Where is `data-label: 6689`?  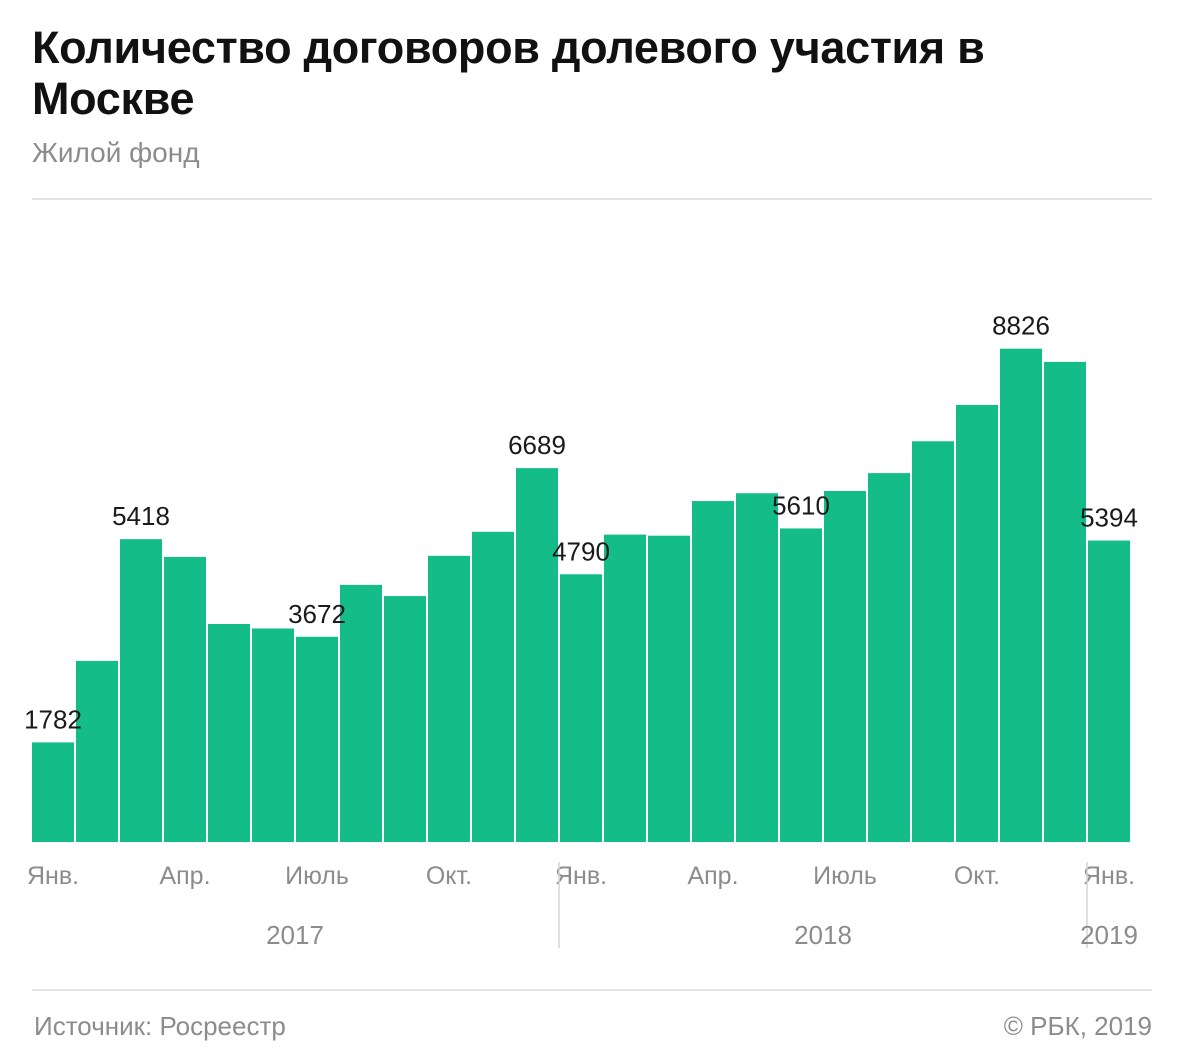
data-label: 6689 is located at coordinates (537, 445).